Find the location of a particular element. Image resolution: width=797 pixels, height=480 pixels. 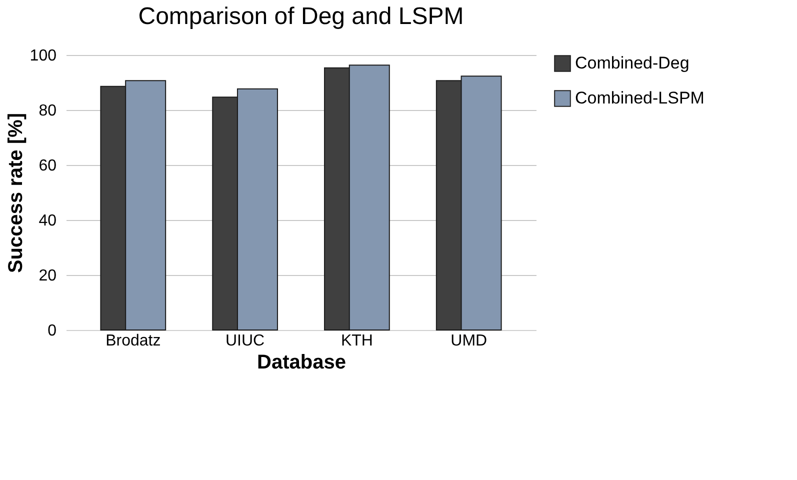

y-tick-label: 20 is located at coordinates (47, 276).